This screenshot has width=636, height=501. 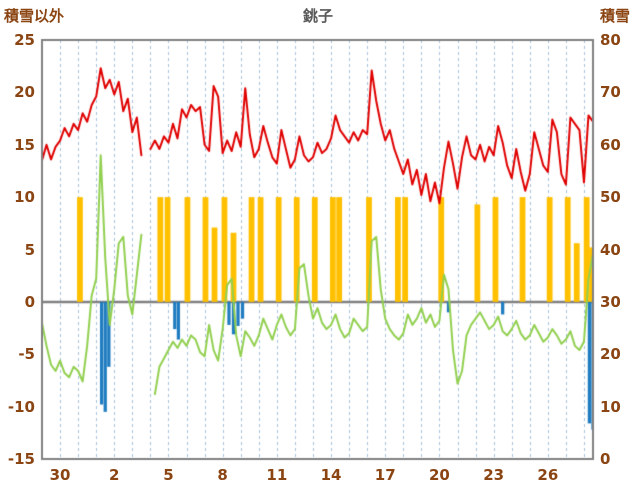 What do you see at coordinates (277, 475) in the screenshot?
I see `x-axis-tick-label: 11` at bounding box center [277, 475].